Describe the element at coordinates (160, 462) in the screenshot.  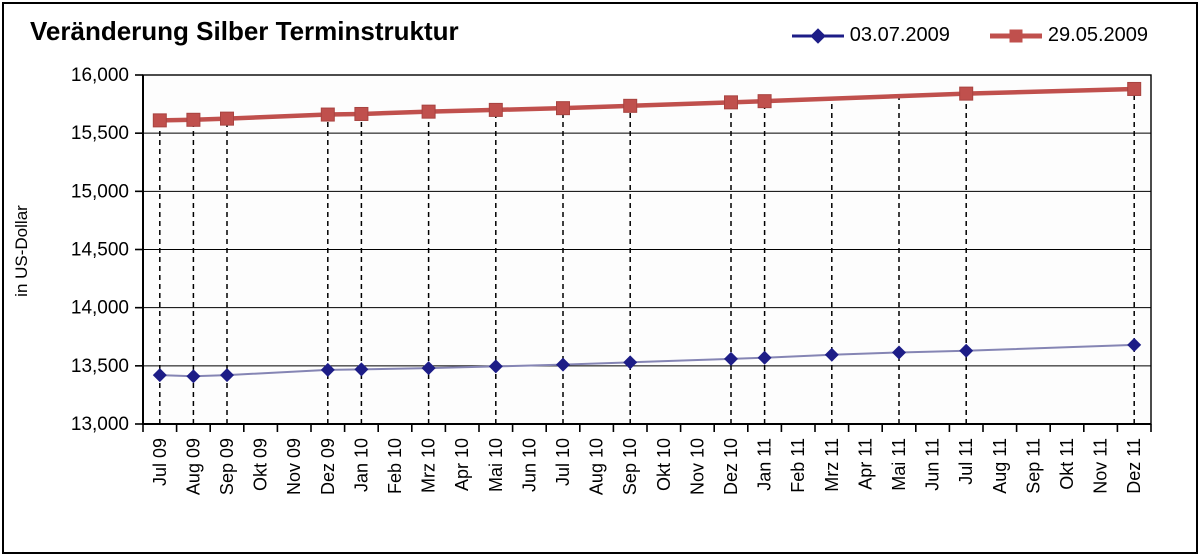
I see `x-tick-label: Jul 09` at that location.